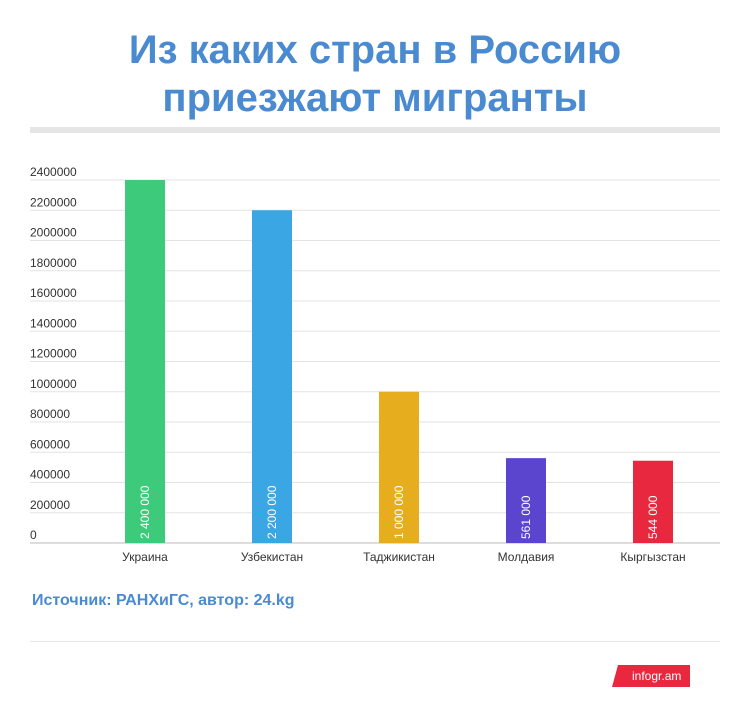  What do you see at coordinates (53, 202) in the screenshot?
I see `y-tick-label: 2200000` at bounding box center [53, 202].